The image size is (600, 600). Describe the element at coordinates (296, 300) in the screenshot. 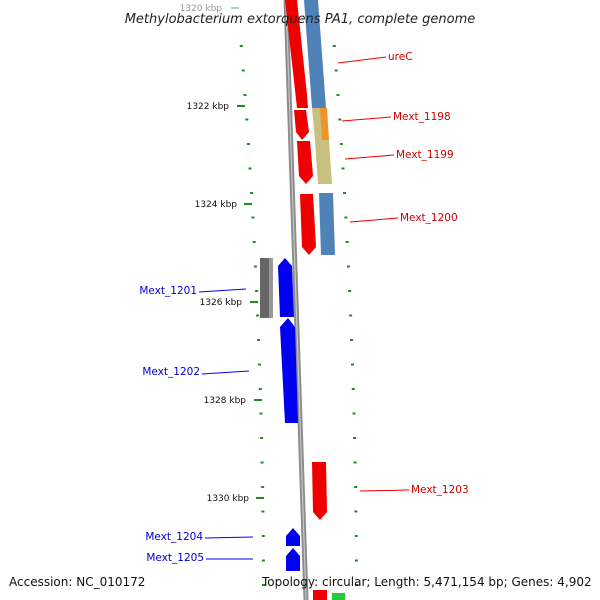

I see `genome-backbone-highlight` at that location.